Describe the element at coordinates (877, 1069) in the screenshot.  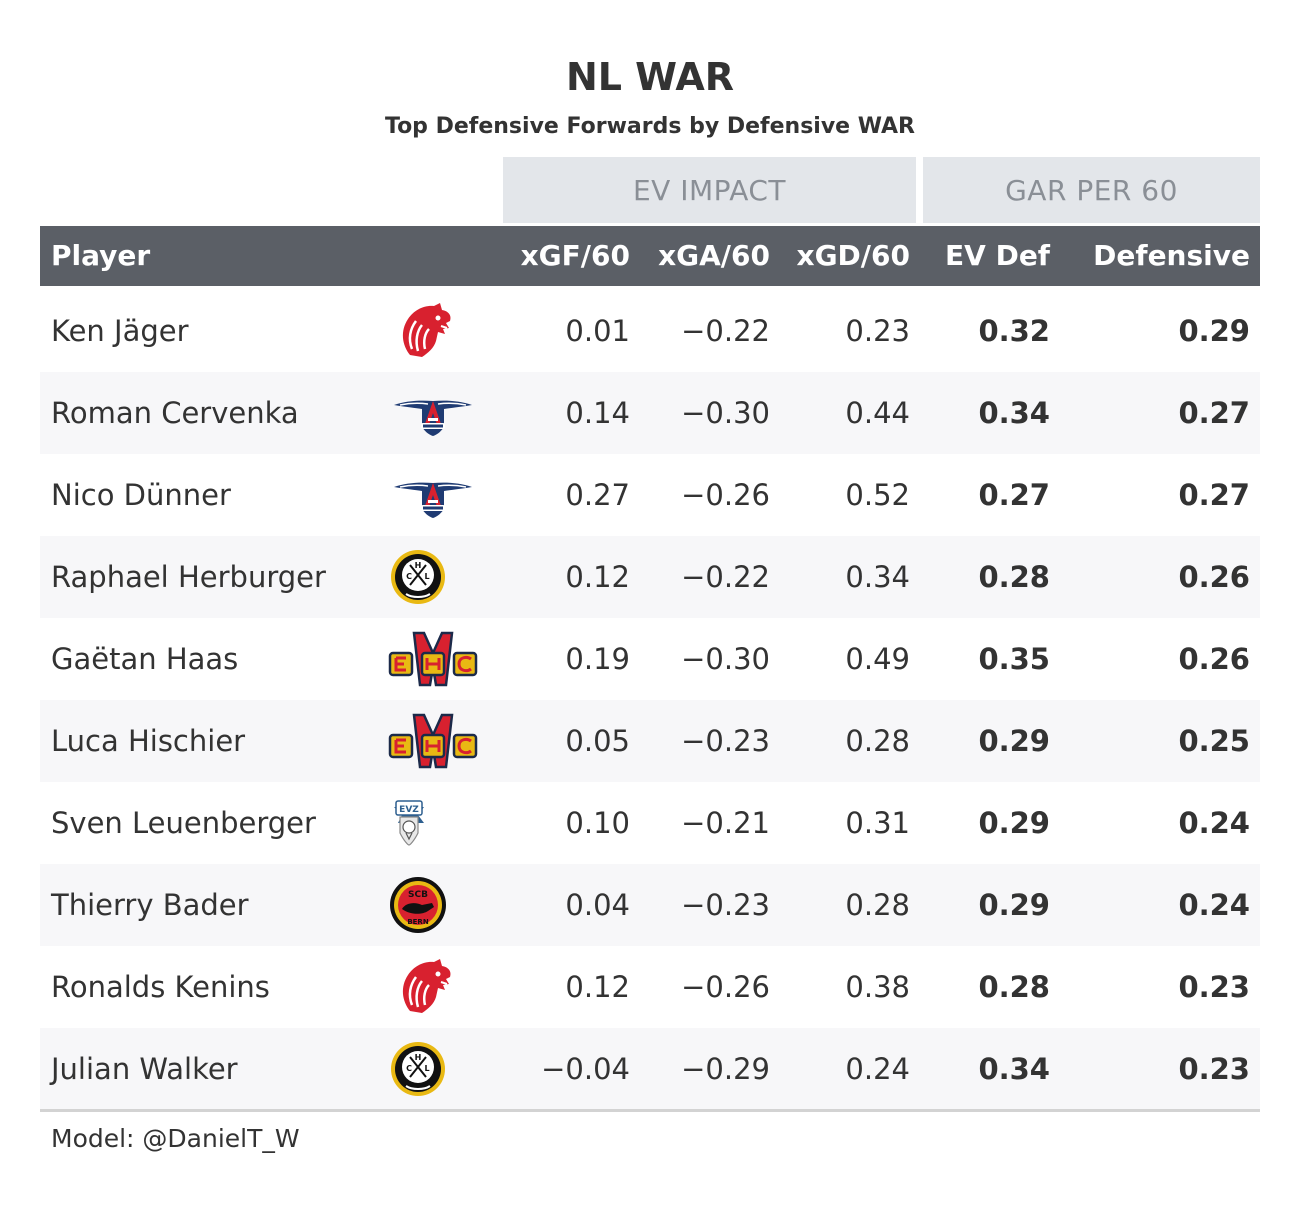
I see `xgd-cell: 0.24` at that location.